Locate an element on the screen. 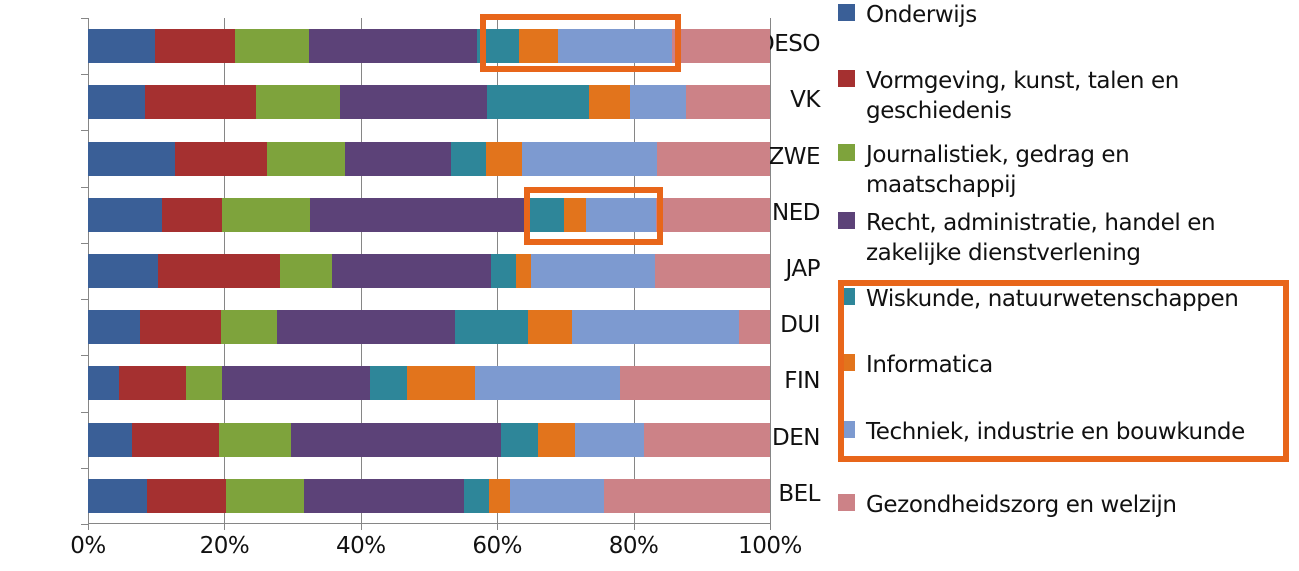 The height and width of the screenshot is (571, 1299). x-axis-line is located at coordinates (429, 523).